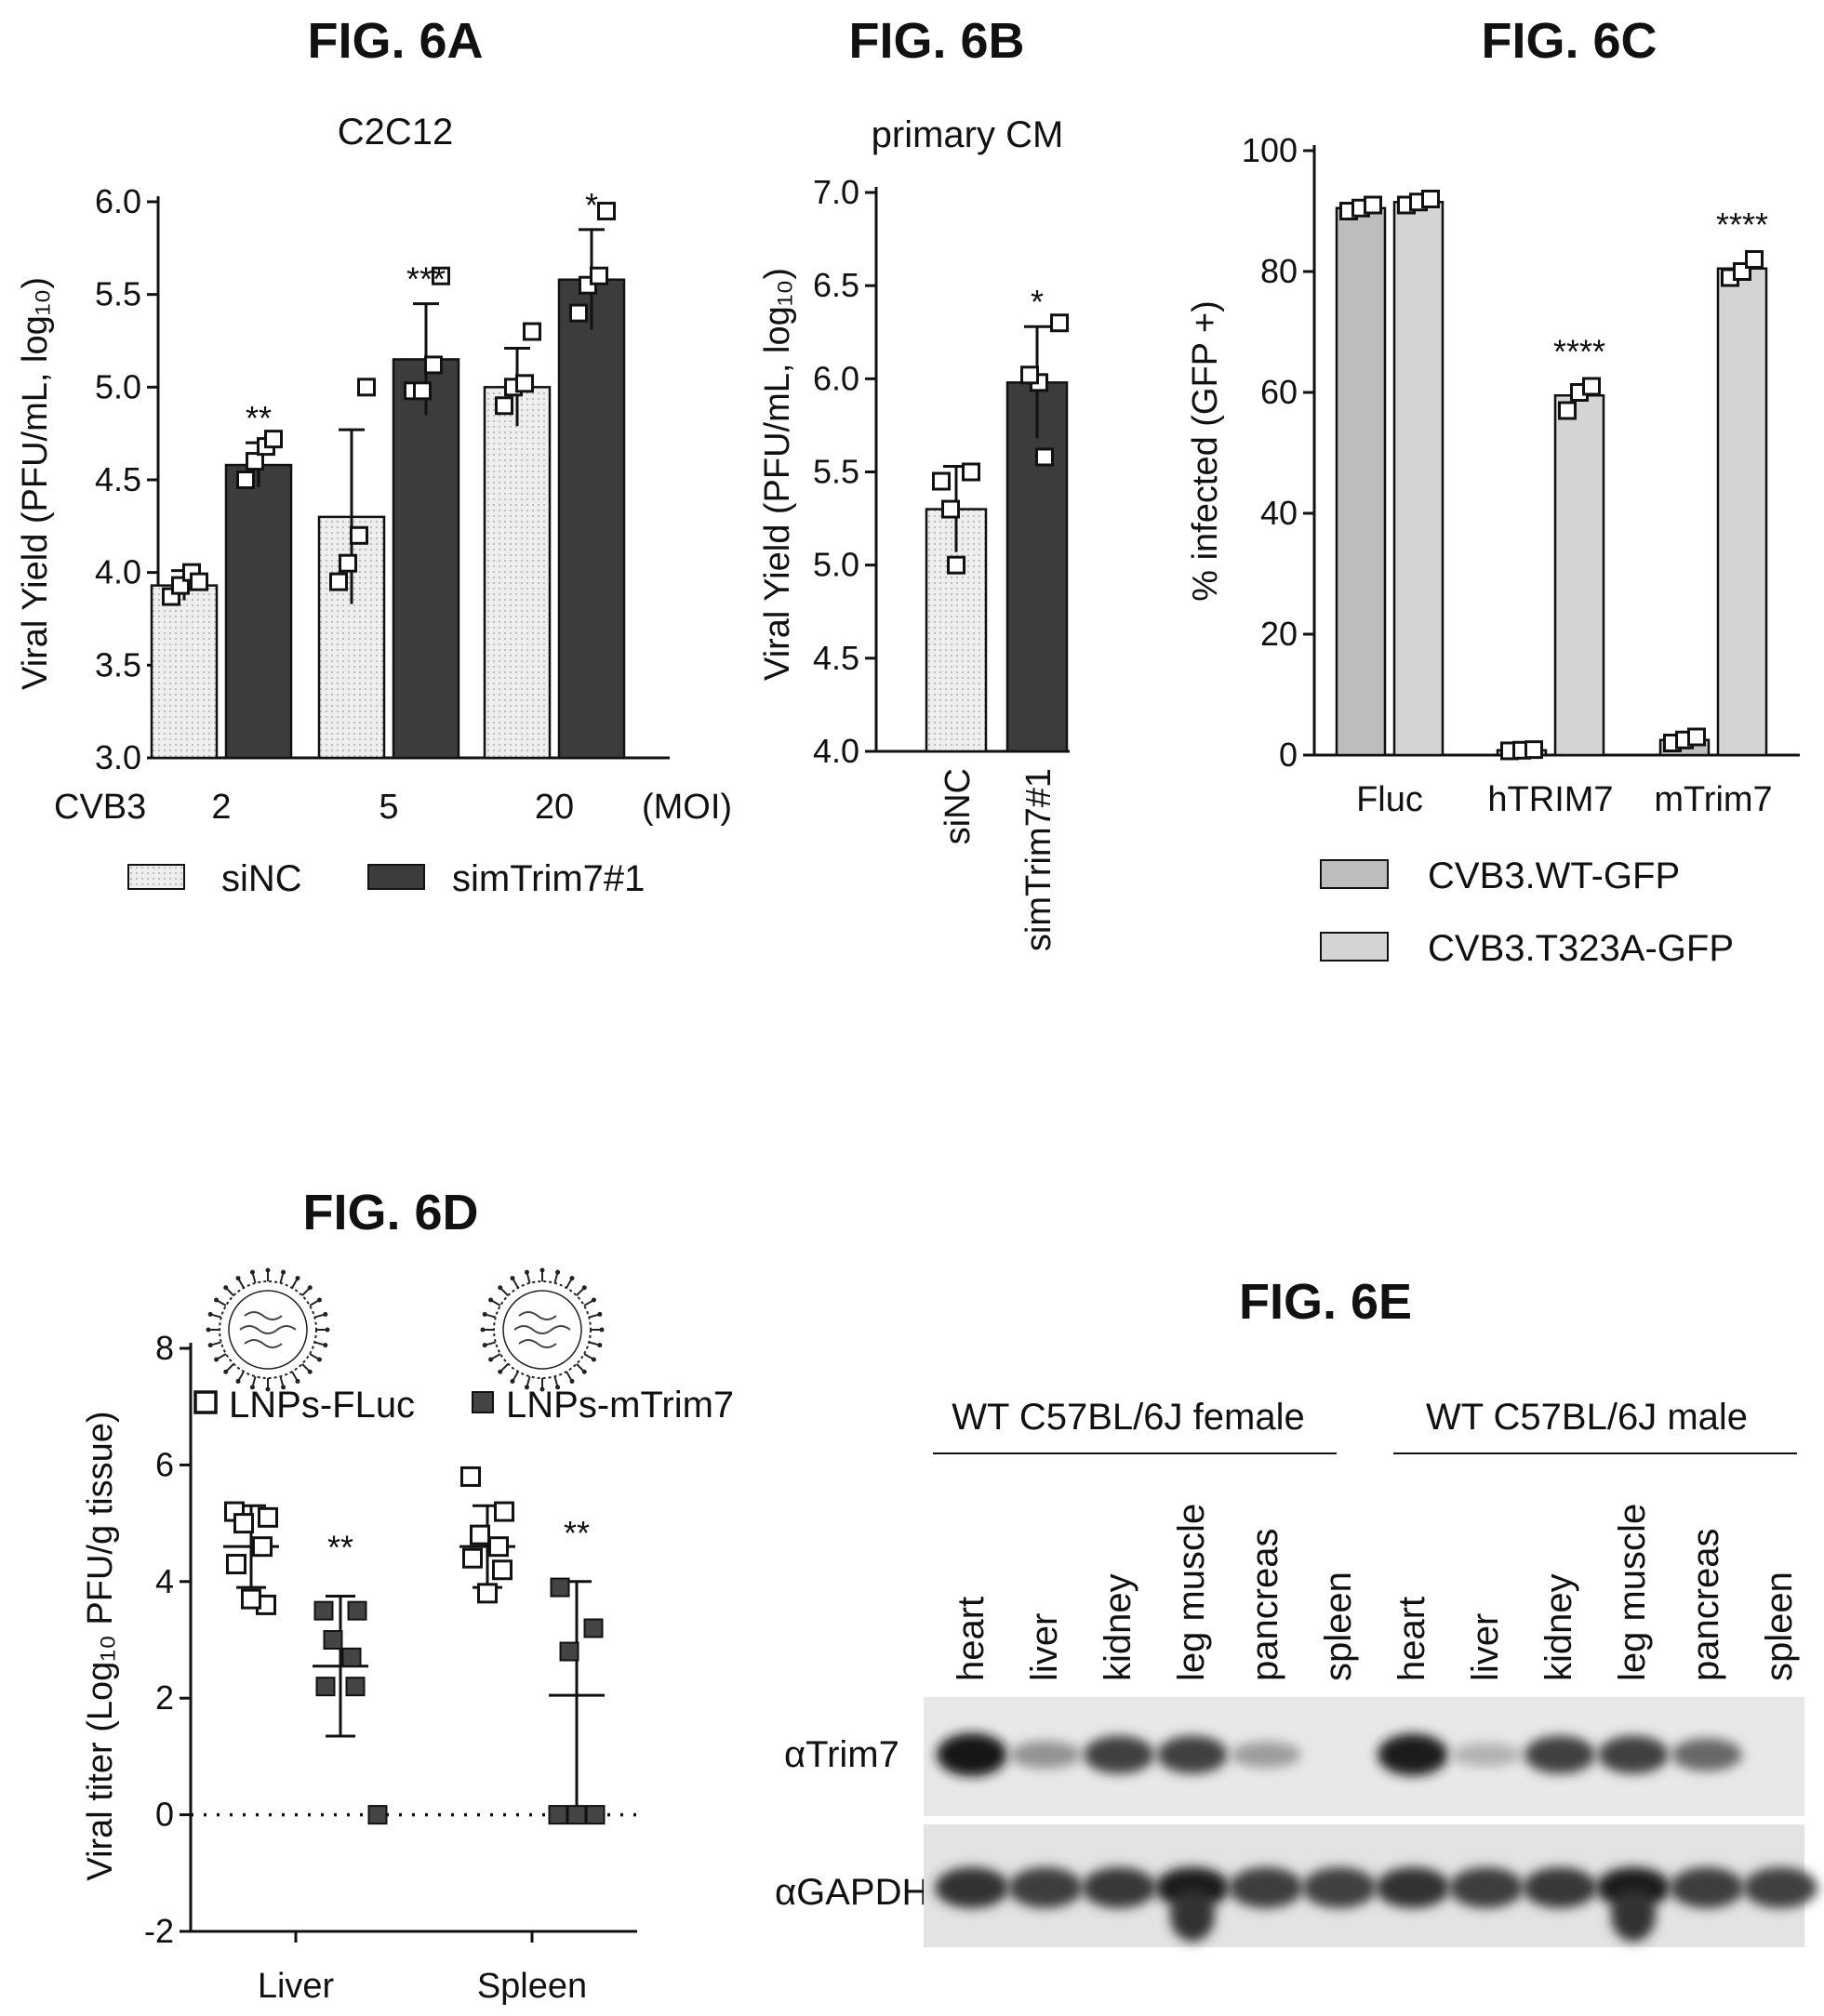 The image size is (1824, 2016). Describe the element at coordinates (971, 1639) in the screenshot. I see `blot-lane-label: heart` at that location.